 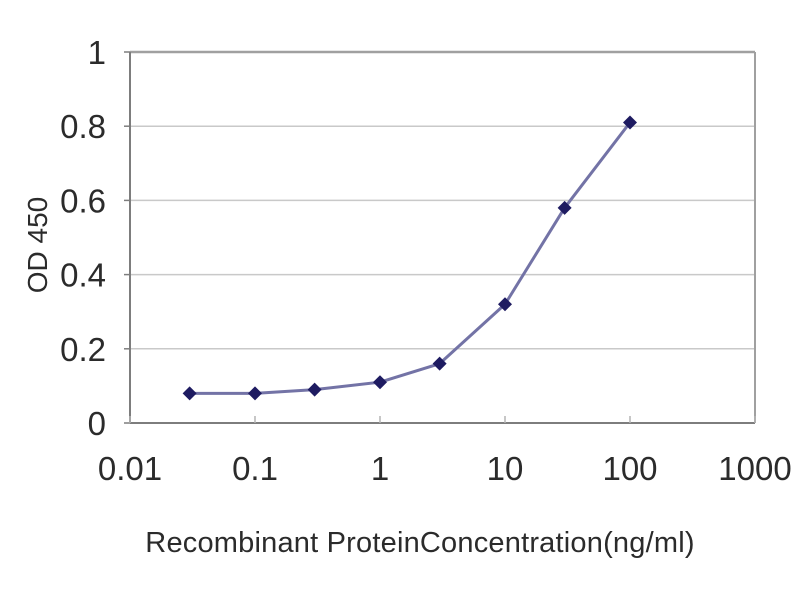 What do you see at coordinates (83, 349) in the screenshot?
I see `y-tick-label: 0.2` at bounding box center [83, 349].